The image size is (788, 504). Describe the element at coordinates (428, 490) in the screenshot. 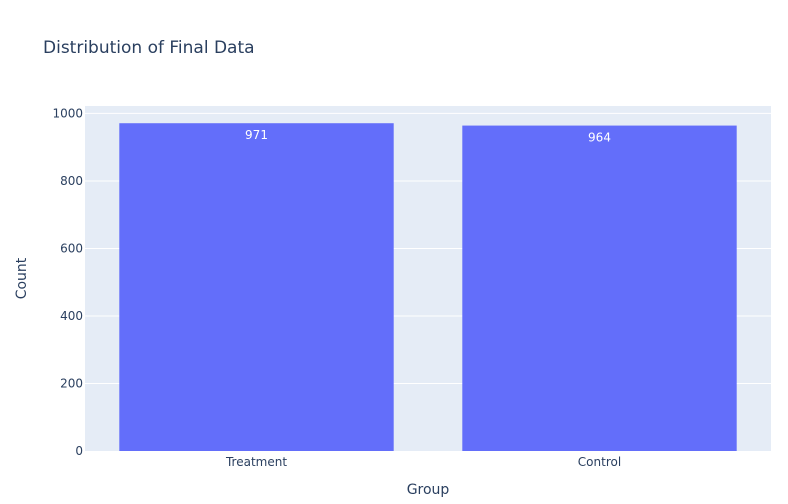

I see `x-axis-title: Group` at that location.